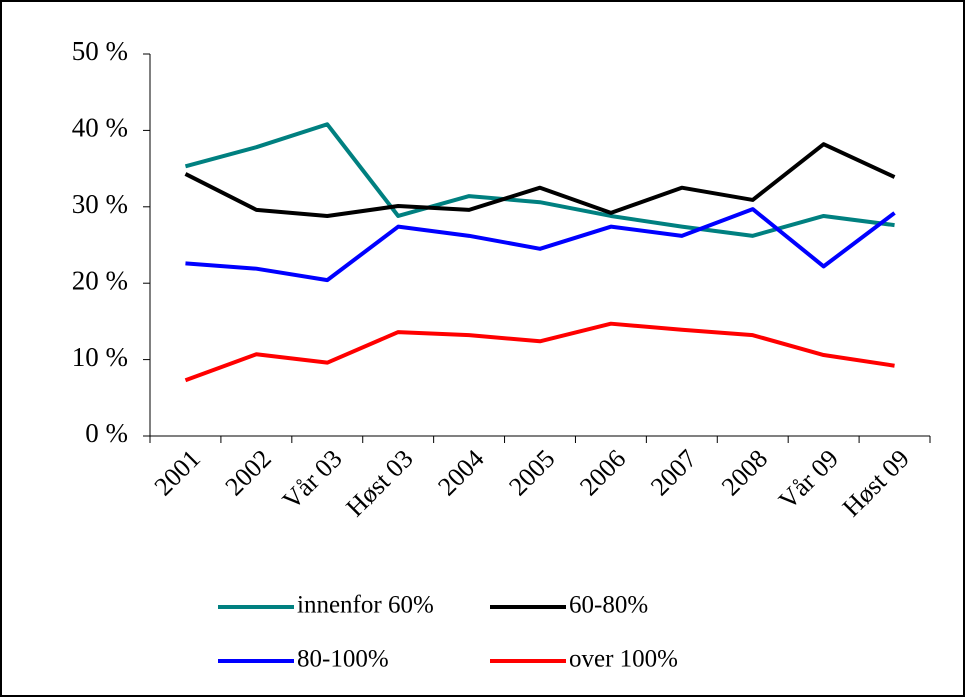  What do you see at coordinates (106, 433) in the screenshot?
I see `y-tick-label: 0 %` at bounding box center [106, 433].